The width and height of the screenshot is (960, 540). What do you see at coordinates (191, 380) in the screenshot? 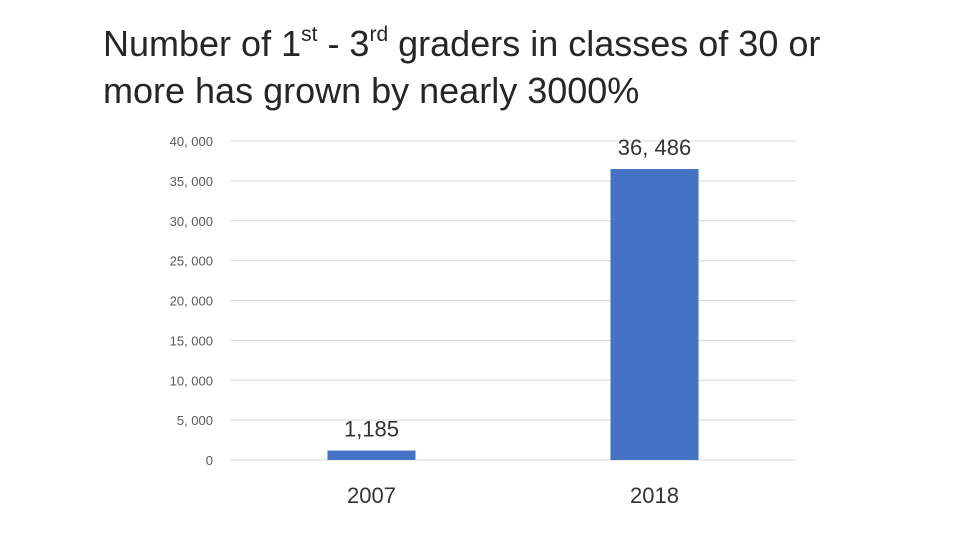
I see `y-tick-label: 10, 000` at bounding box center [191, 380].